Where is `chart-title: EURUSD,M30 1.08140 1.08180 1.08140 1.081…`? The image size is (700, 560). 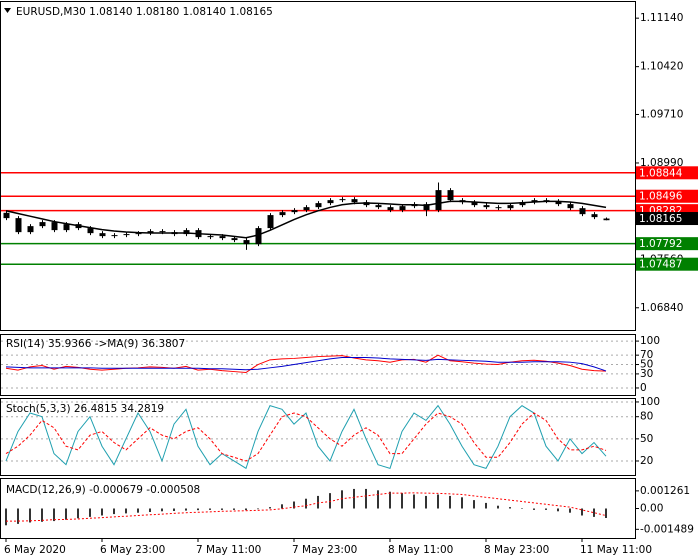 chart-title: EURUSD,M30 1.08140 1.08180 1.08140 1.081… is located at coordinates (144, 12).